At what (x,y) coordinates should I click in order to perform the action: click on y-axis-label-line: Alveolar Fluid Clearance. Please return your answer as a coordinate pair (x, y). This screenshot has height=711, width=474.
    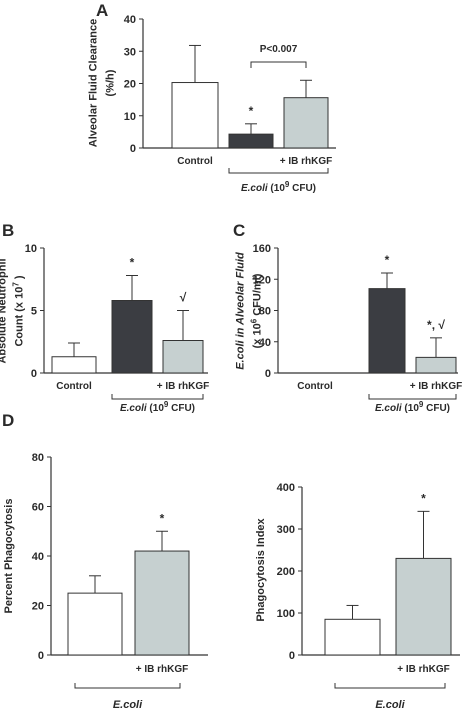
    Looking at the image, I should click on (94, 83).